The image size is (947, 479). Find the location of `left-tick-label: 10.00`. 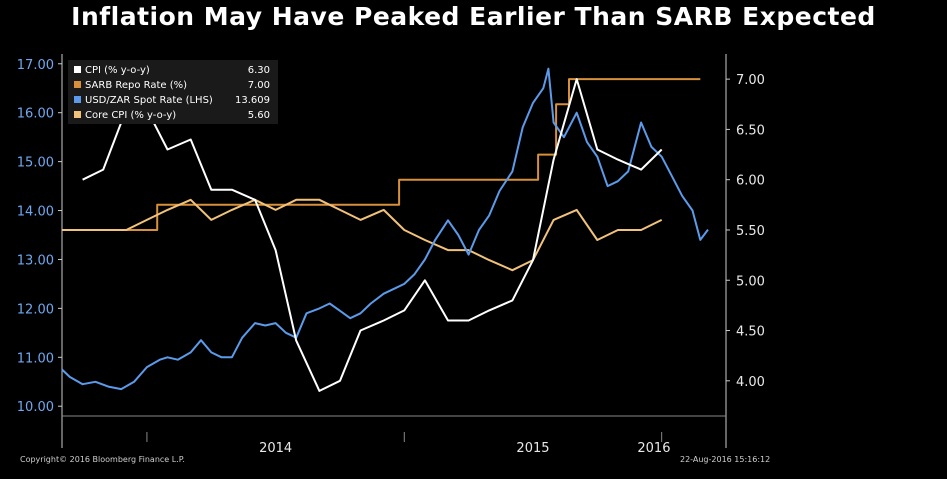

left-tick-label: 10.00 is located at coordinates (35, 407).